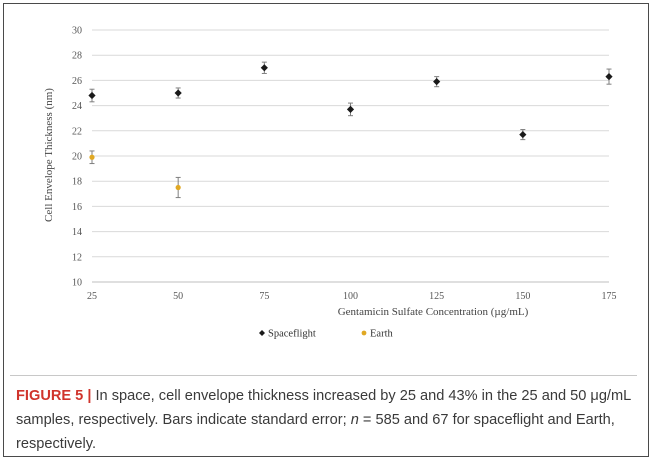  What do you see at coordinates (77, 257) in the screenshot?
I see `y-tick-label: 12` at bounding box center [77, 257].